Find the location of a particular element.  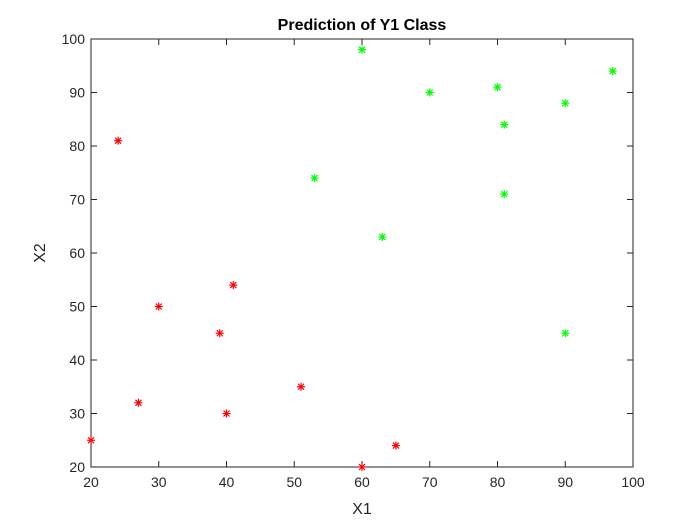

y-tick-label: 20 is located at coordinates (77, 467).